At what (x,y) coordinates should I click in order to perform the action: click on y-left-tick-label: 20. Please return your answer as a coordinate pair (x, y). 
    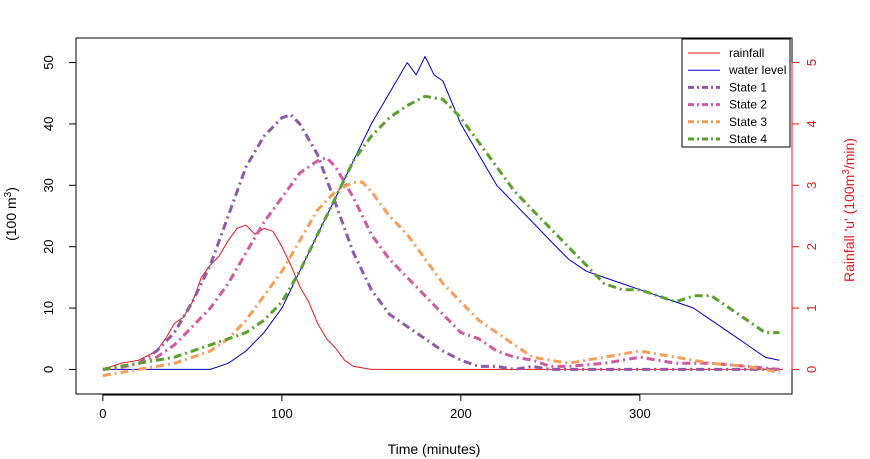
    Looking at the image, I should click on (48, 246).